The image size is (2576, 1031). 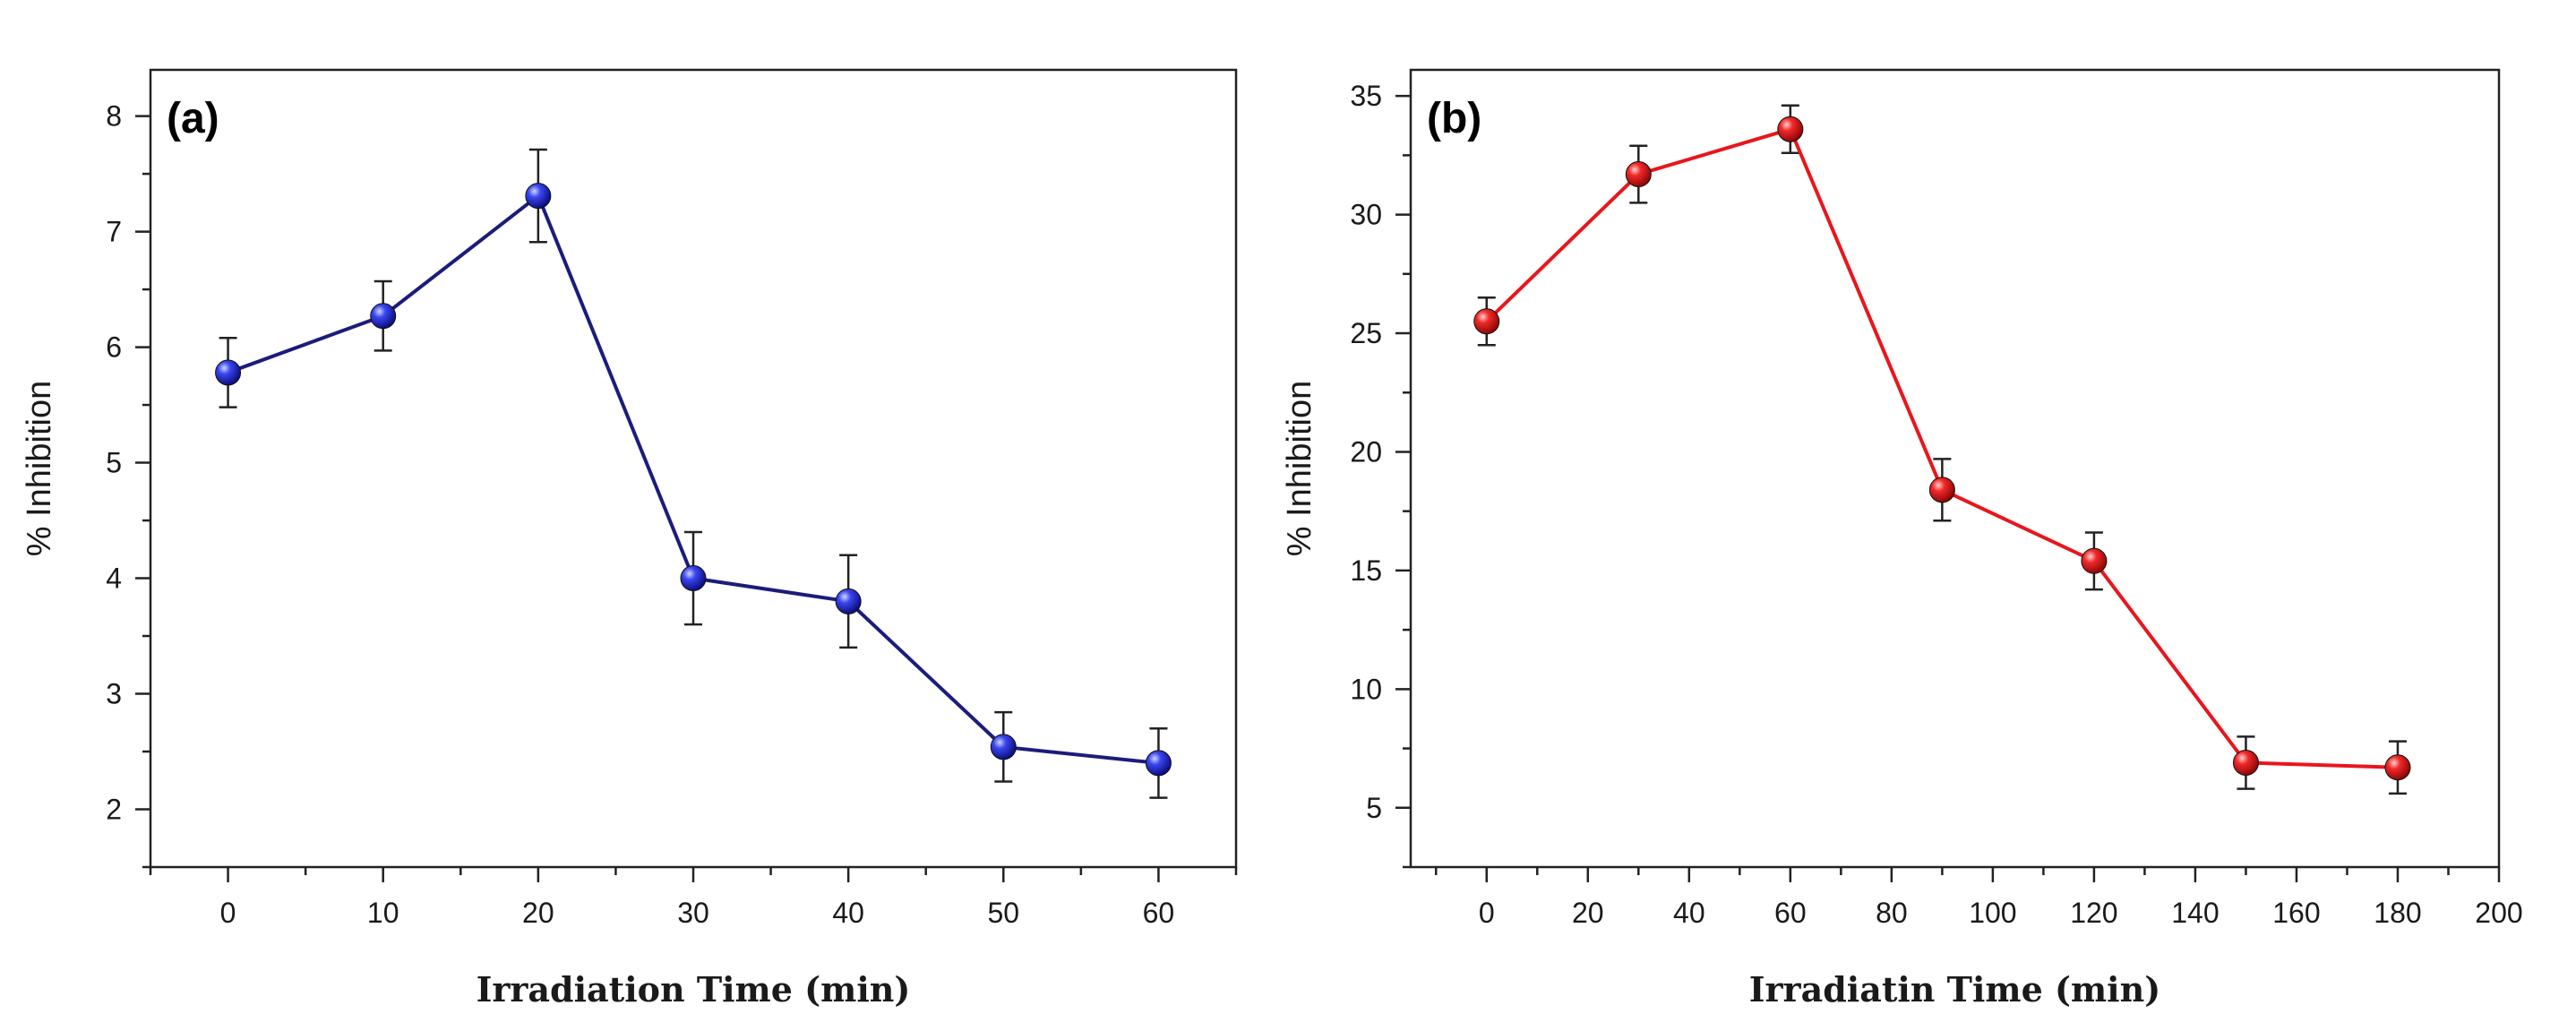 I want to click on y-tick-label-b: 20, so click(x=1366, y=451).